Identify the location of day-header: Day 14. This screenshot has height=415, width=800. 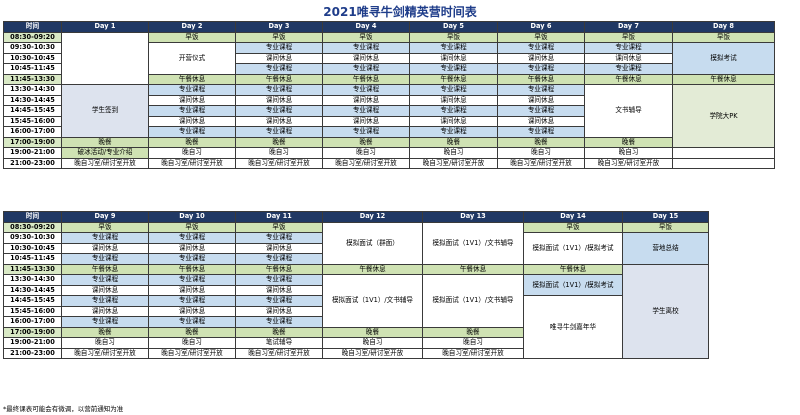
(573, 217).